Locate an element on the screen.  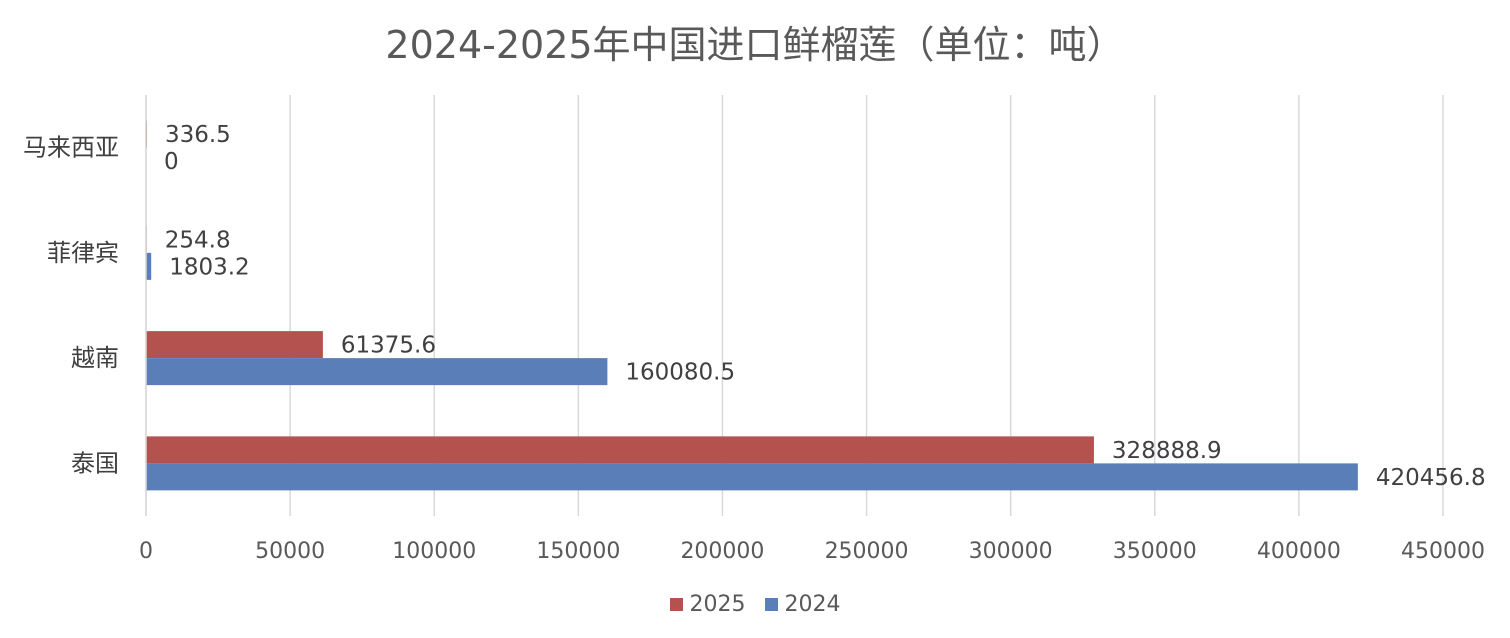
x-tick-label-150000: 150000 is located at coordinates (578, 551).